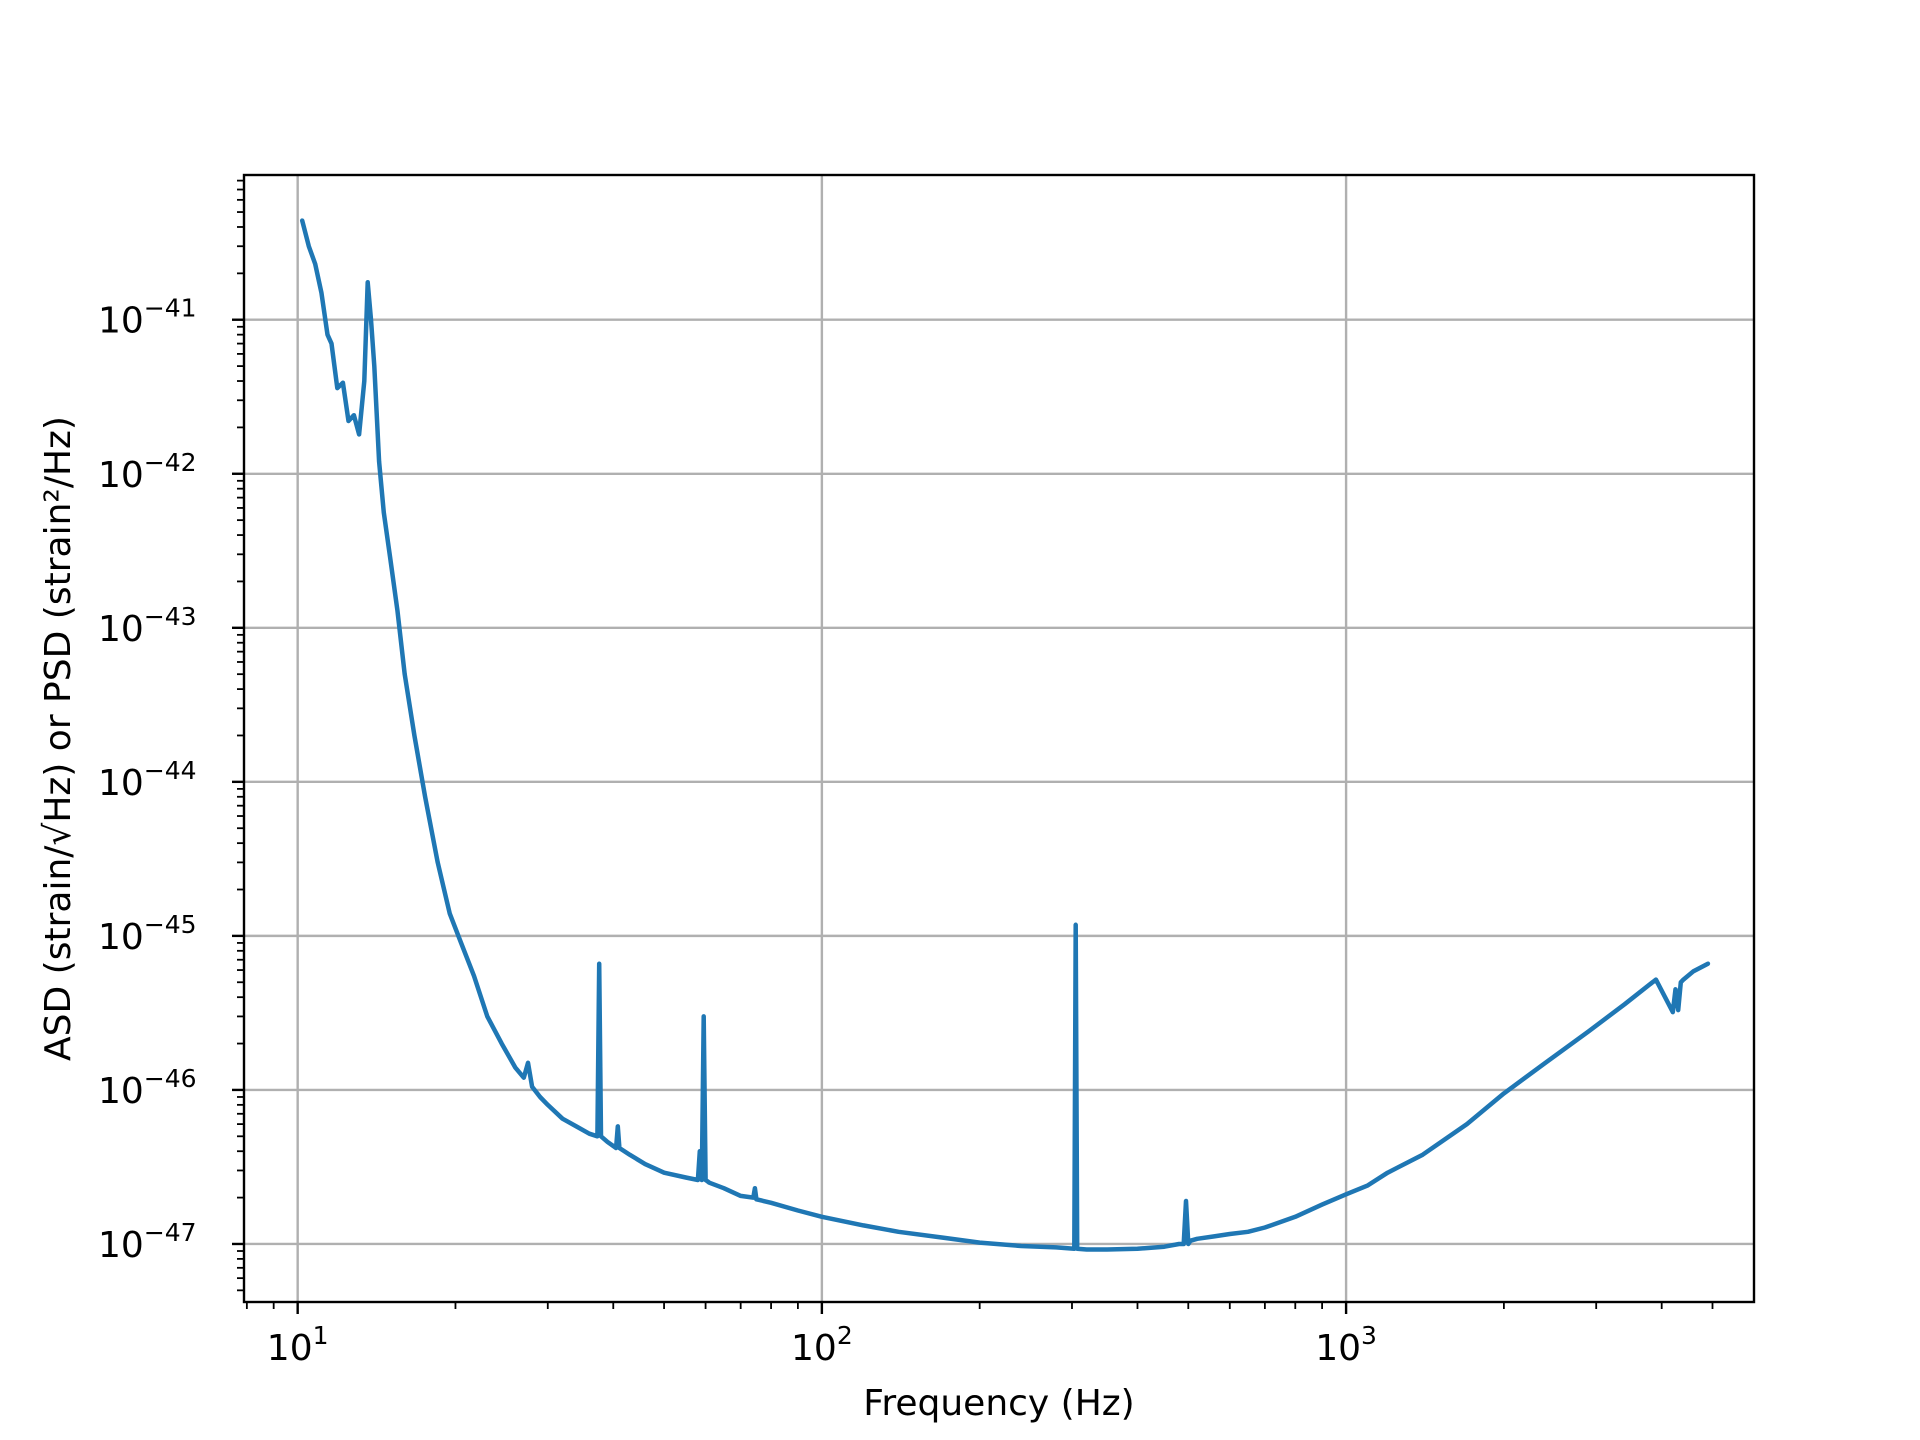 The height and width of the screenshot is (1440, 1920). What do you see at coordinates (147, 780) in the screenshot?
I see `y-tick-label: 10−44` at bounding box center [147, 780].